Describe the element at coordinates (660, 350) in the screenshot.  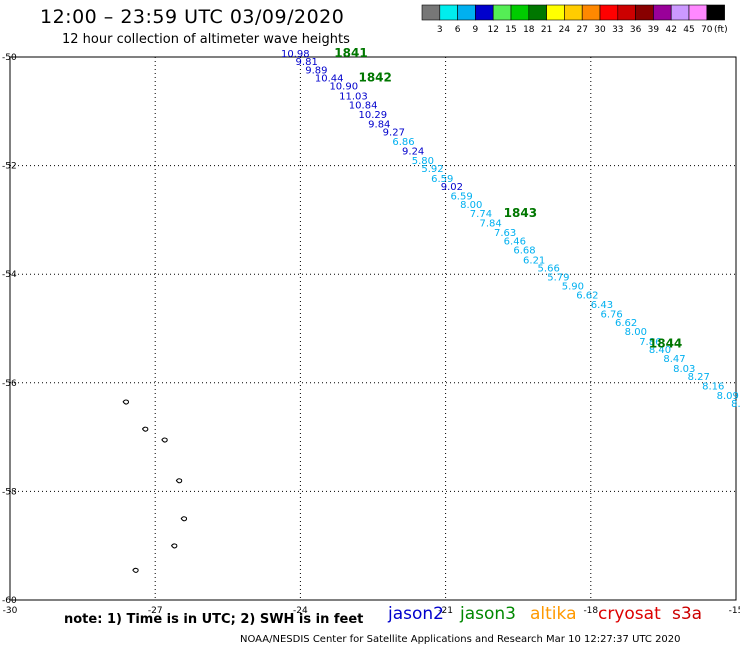
I see `swh-value-label: 8.40` at that location.